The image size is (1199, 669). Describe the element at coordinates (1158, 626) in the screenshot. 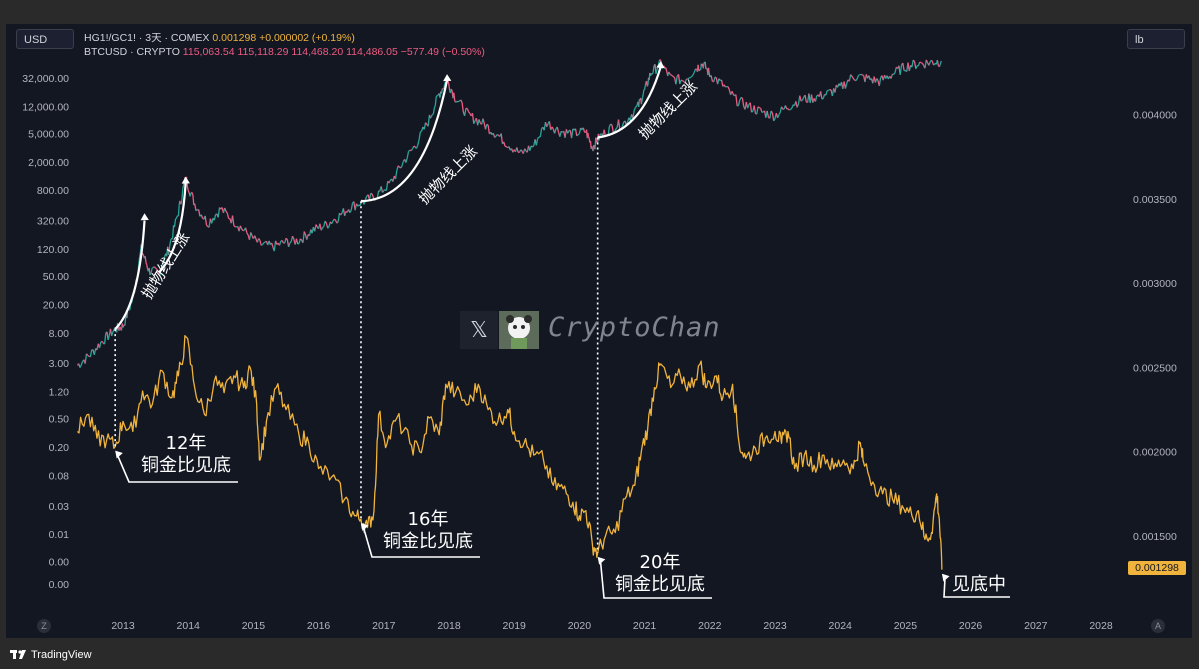

I see `auto-scale-button: A` at that location.